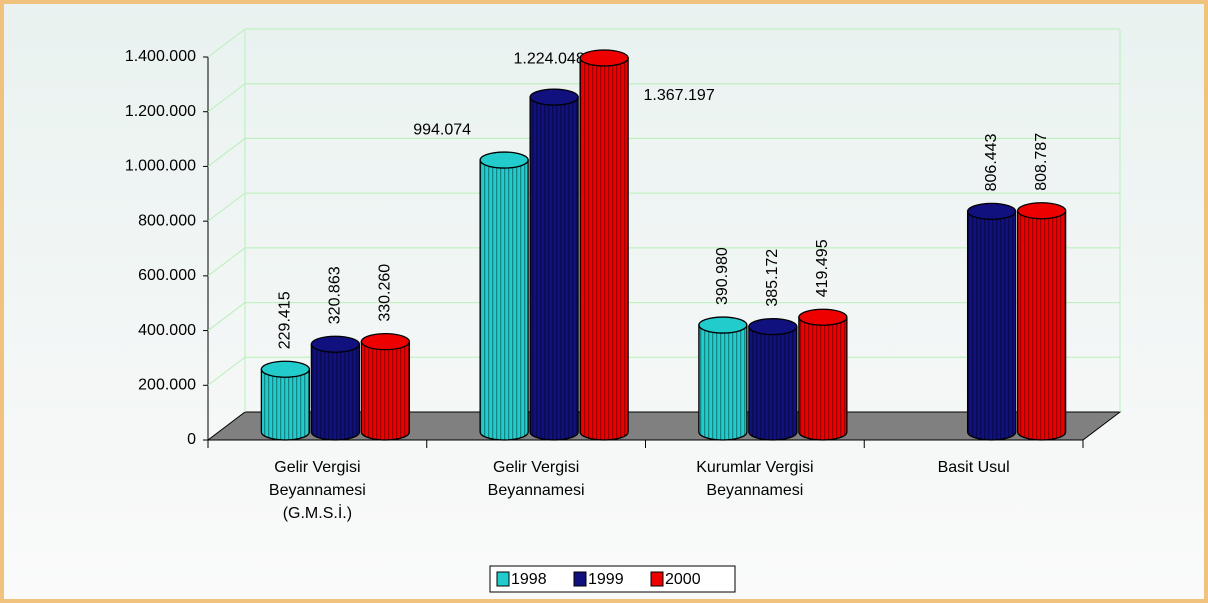 The width and height of the screenshot is (1208, 603). I want to click on x-tick-label: (G.M.S.İ.), so click(317, 512).